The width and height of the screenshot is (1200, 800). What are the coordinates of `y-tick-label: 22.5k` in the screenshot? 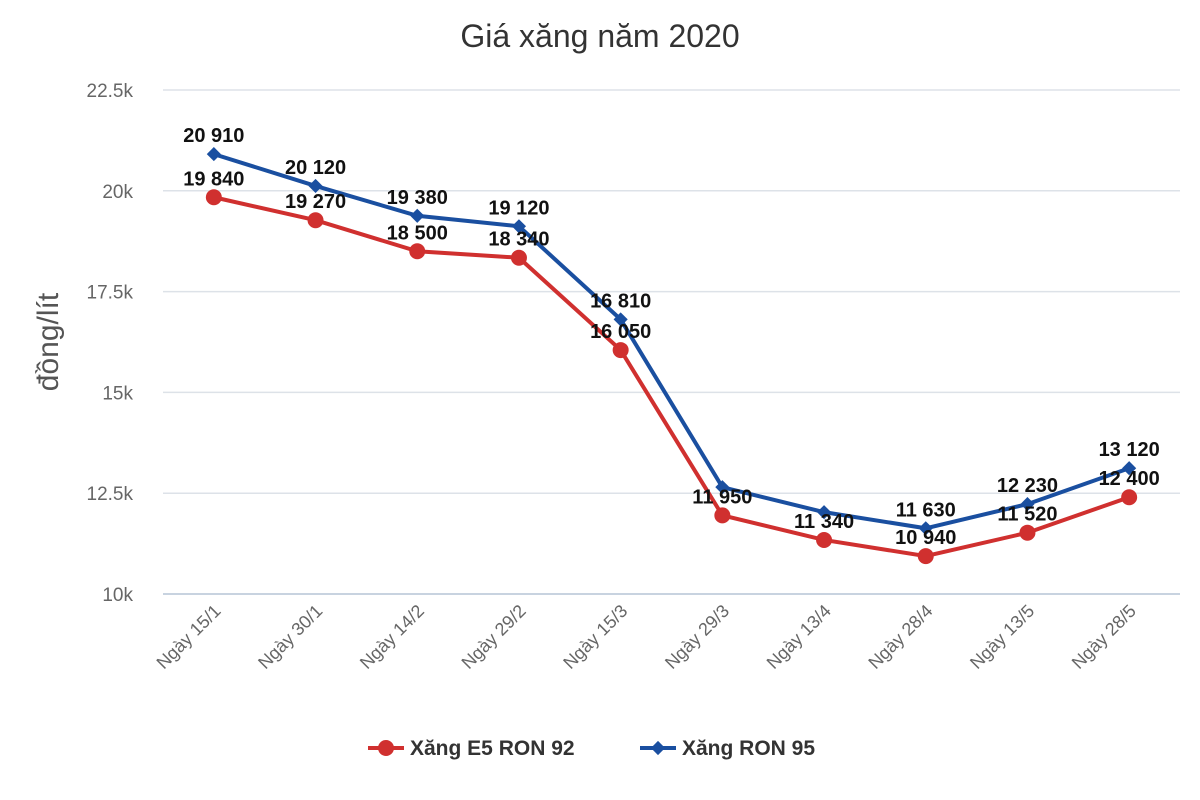 It's located at (110, 91).